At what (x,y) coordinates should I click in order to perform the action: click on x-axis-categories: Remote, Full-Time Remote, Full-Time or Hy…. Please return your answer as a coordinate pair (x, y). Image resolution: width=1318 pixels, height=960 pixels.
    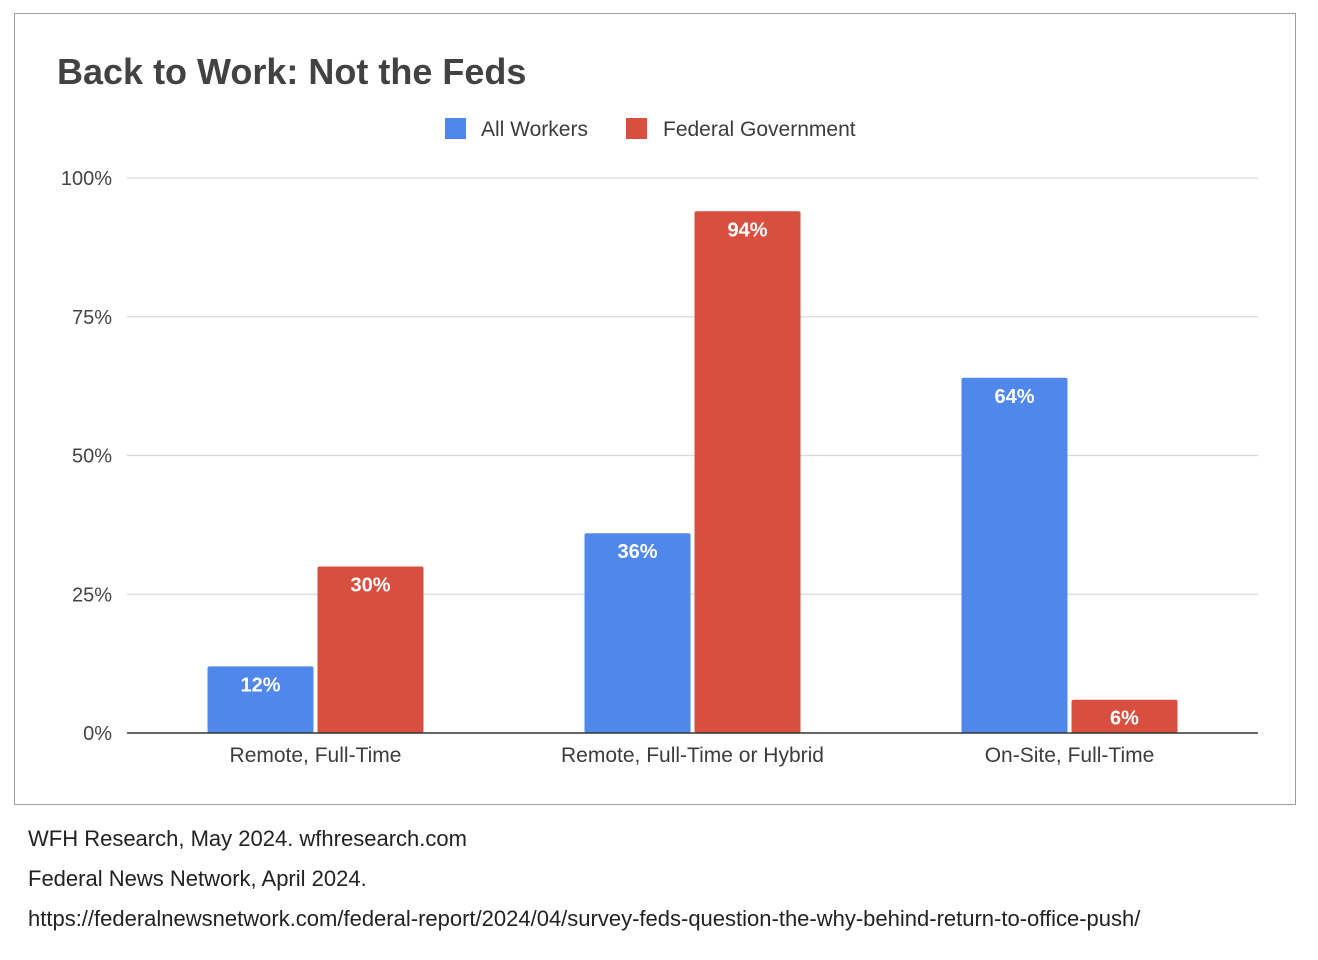
    Looking at the image, I should click on (692, 755).